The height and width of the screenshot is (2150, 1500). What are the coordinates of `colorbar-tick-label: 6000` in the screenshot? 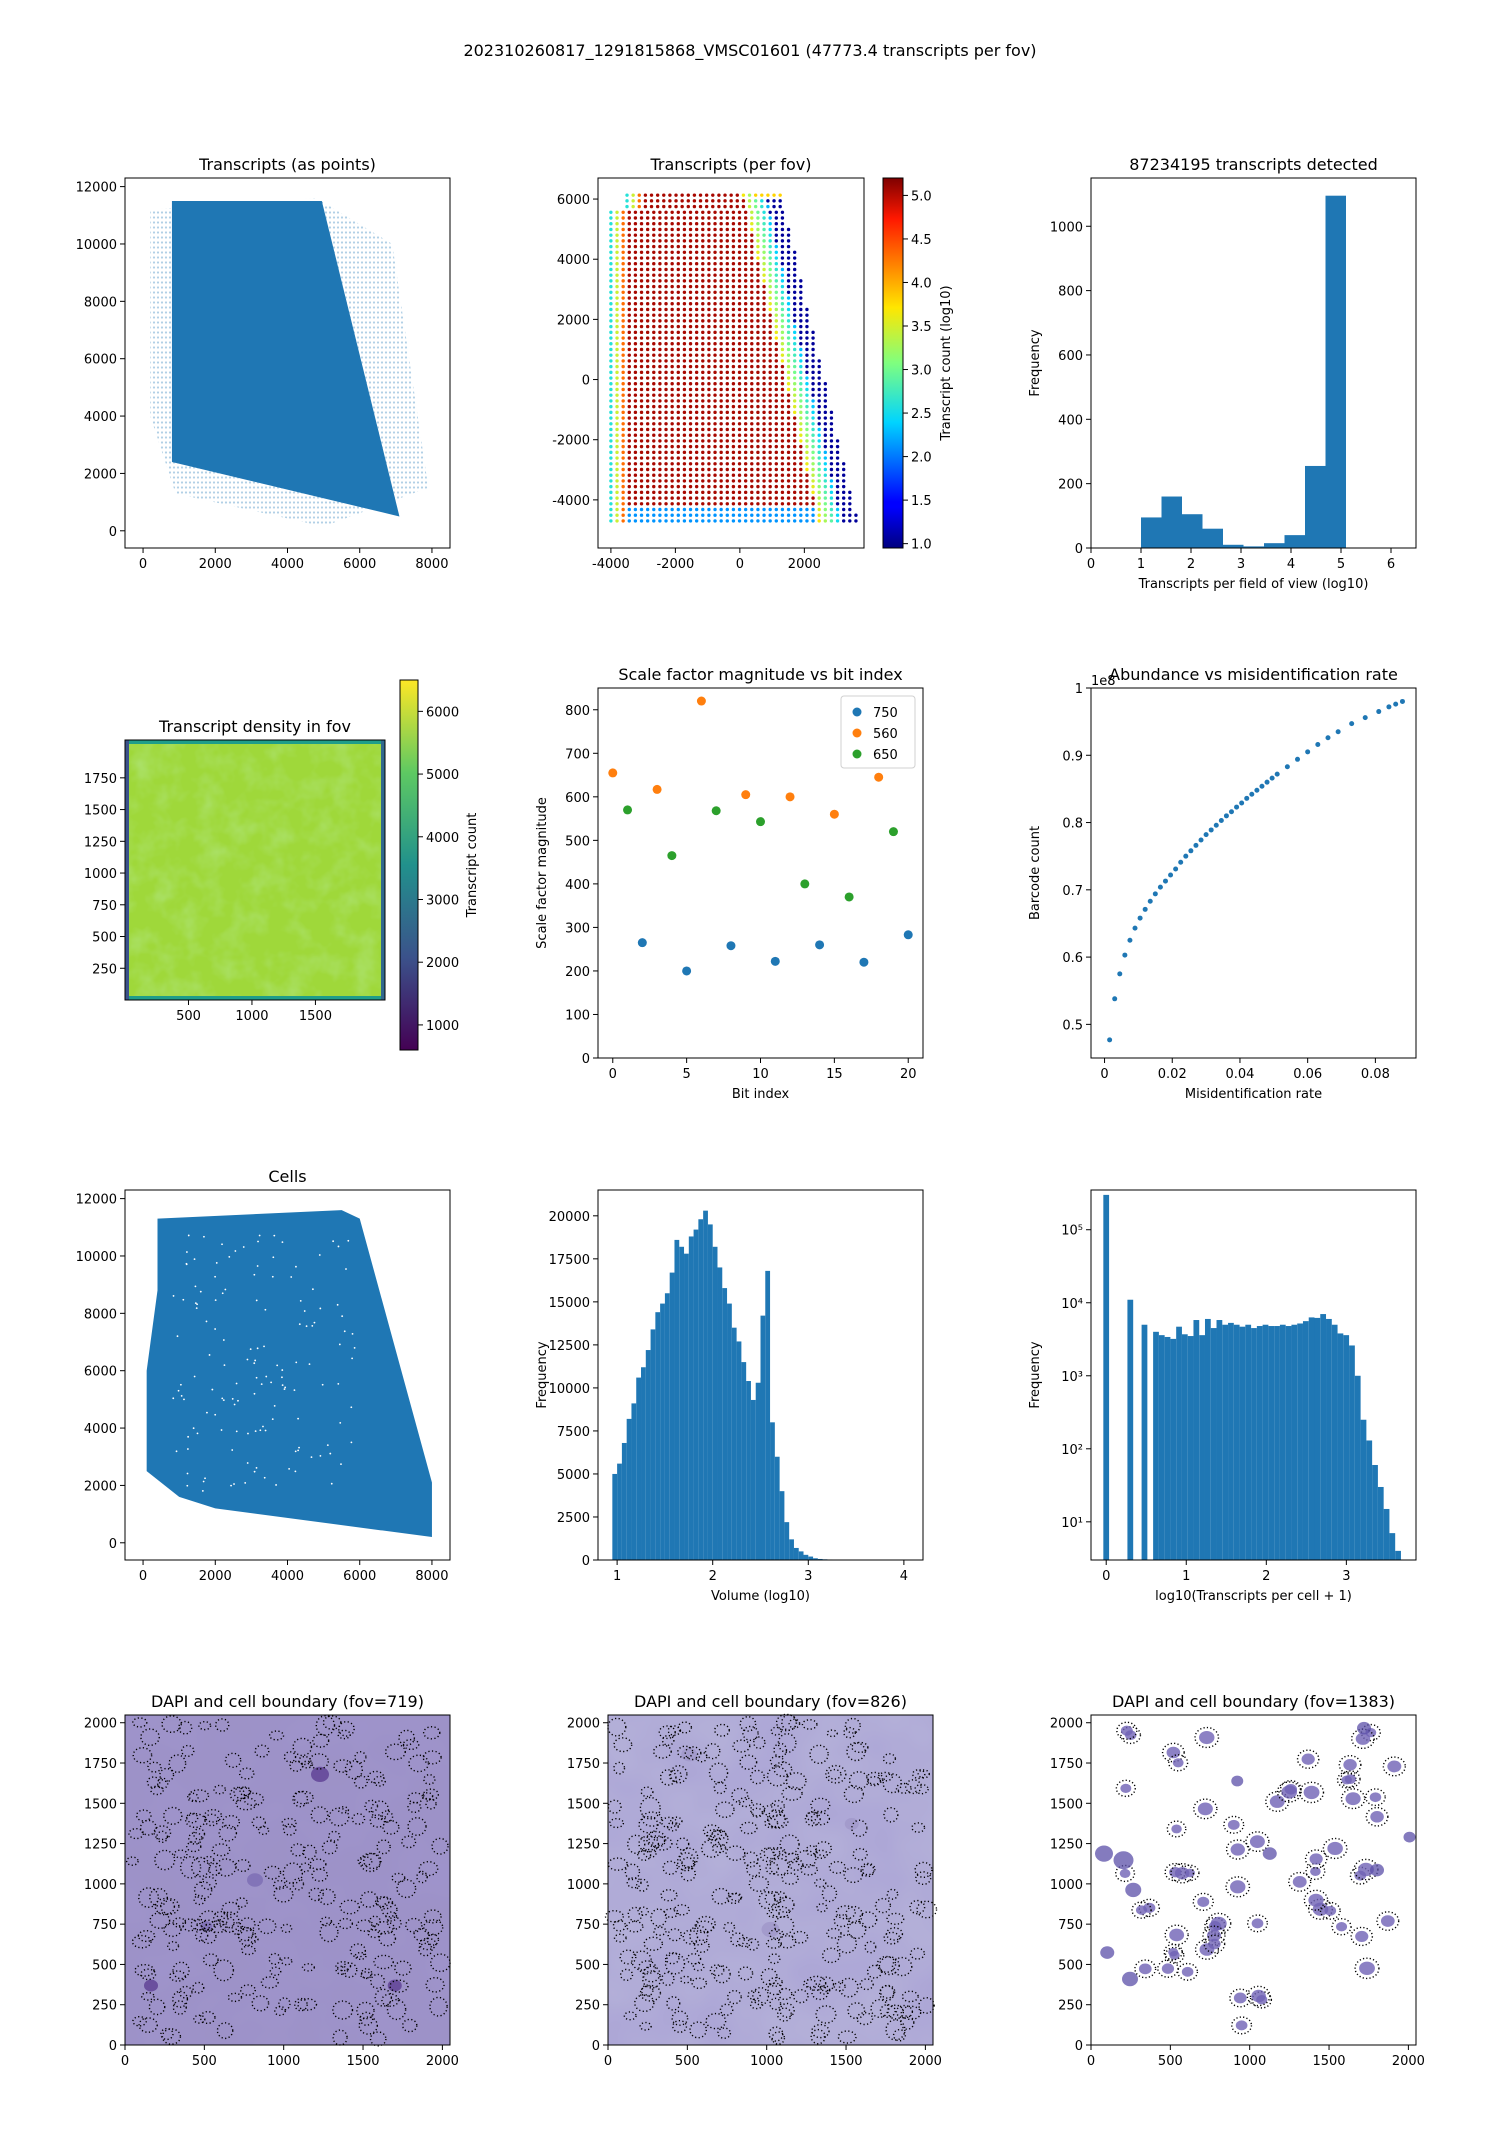 It's located at (442, 712).